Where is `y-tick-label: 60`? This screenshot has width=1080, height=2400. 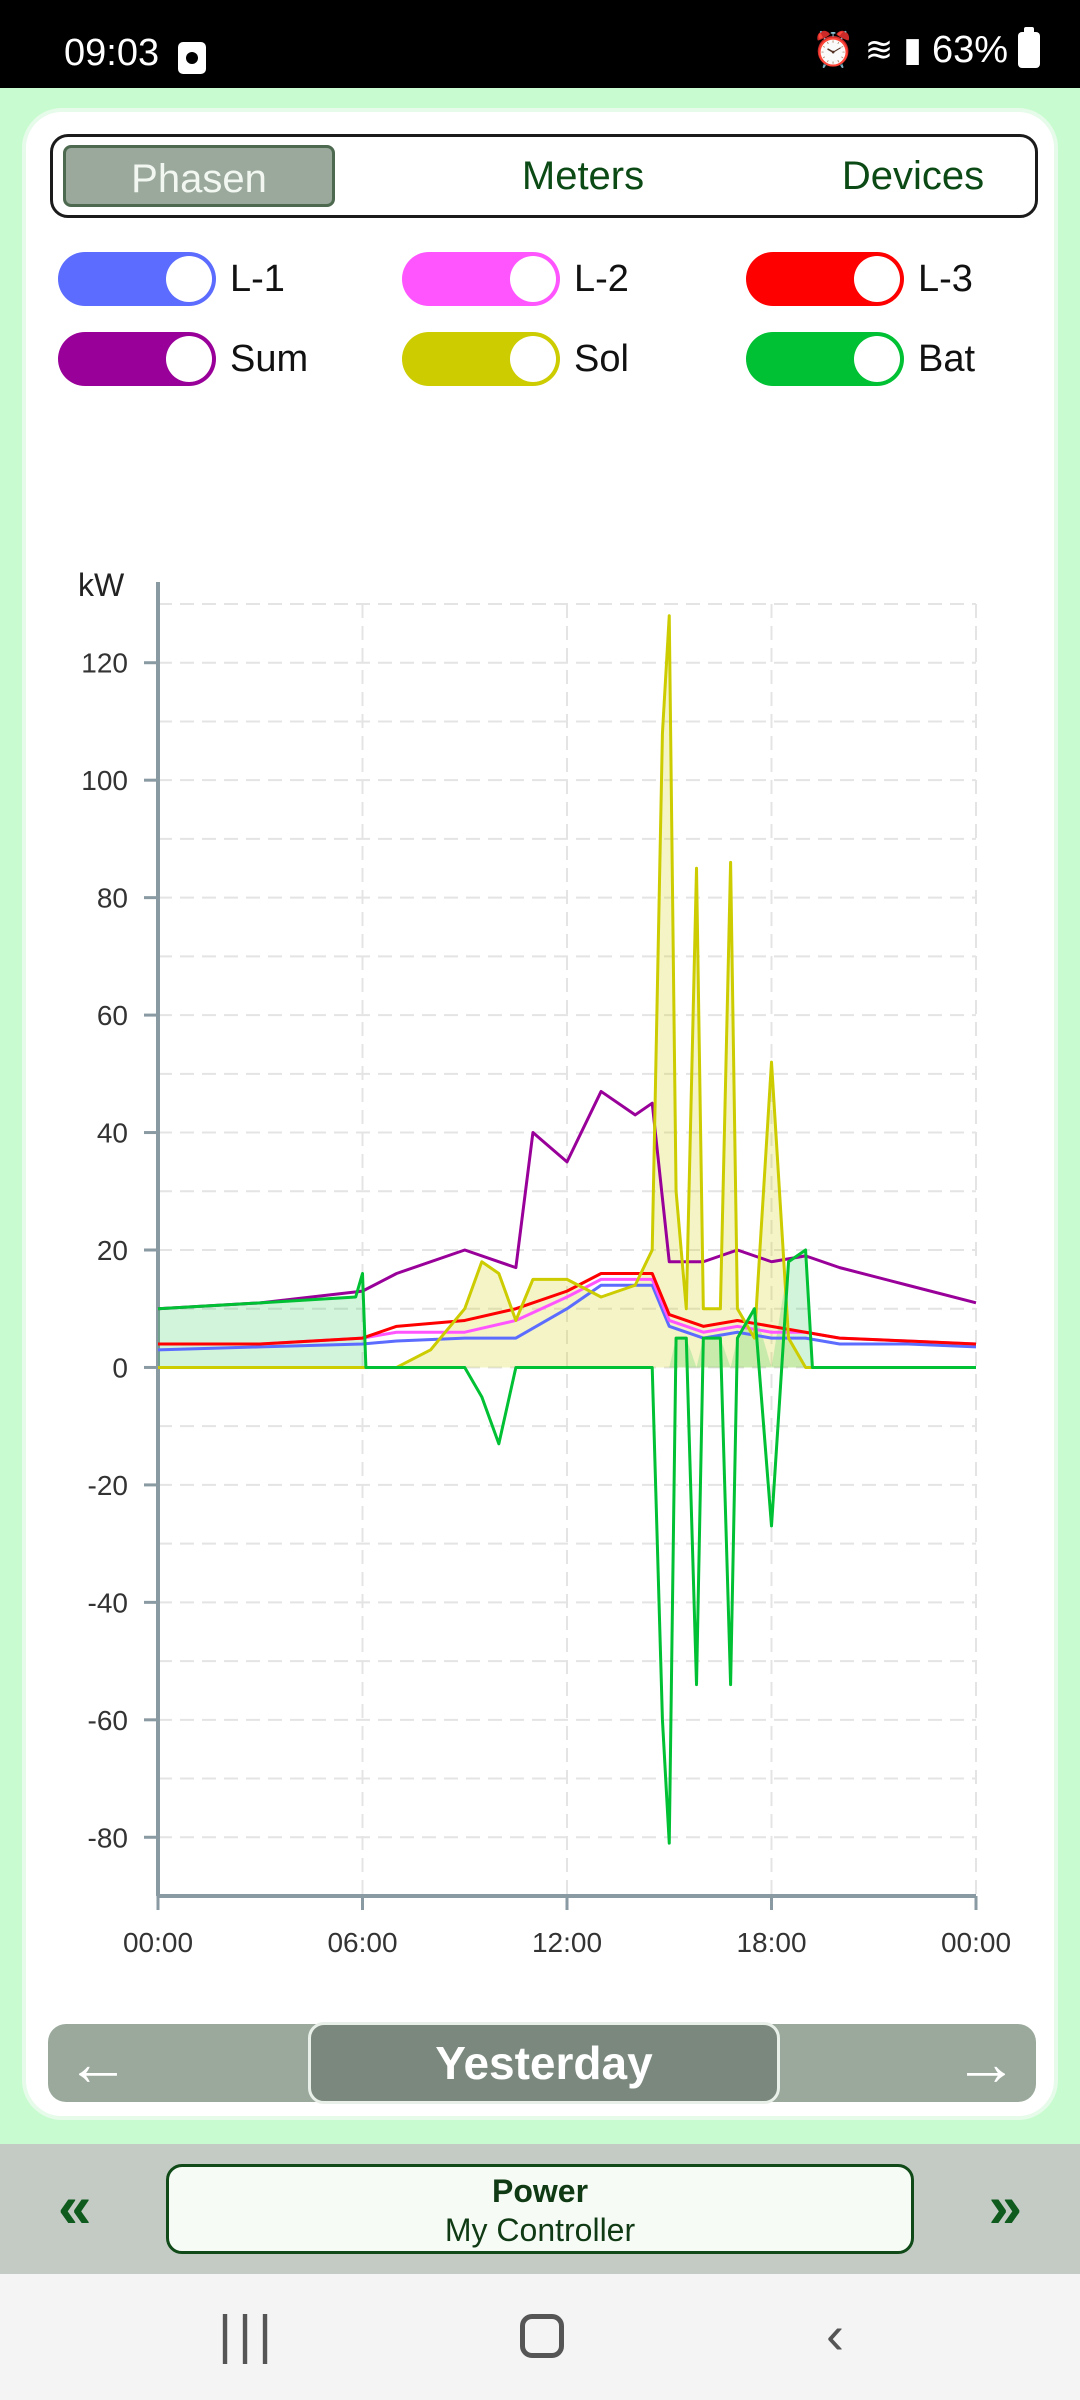 y-tick-label: 60 is located at coordinates (112, 1015).